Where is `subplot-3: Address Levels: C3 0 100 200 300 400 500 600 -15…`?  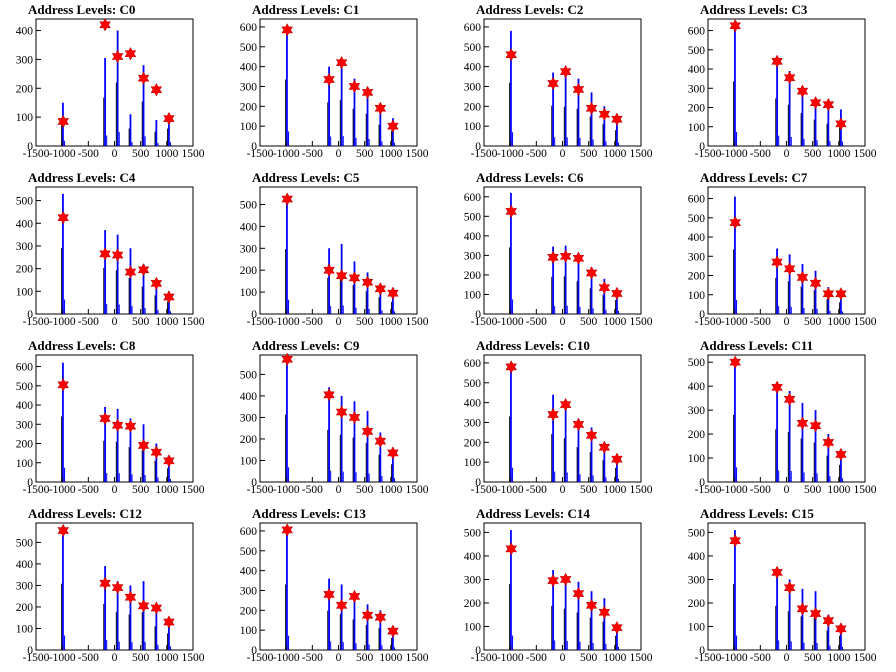 subplot-3: Address Levels: C3 0 100 200 300 400 500 600 -15… is located at coordinates (782, 81).